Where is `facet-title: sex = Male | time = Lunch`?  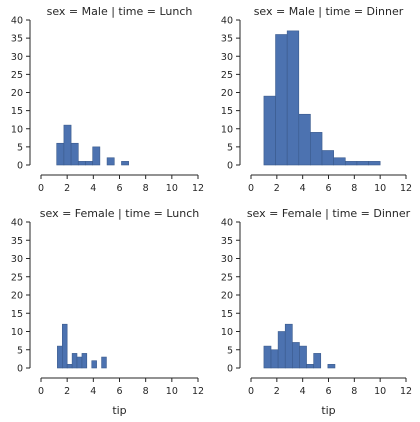 facet-title: sex = Male | time = Lunch is located at coordinates (120, 11).